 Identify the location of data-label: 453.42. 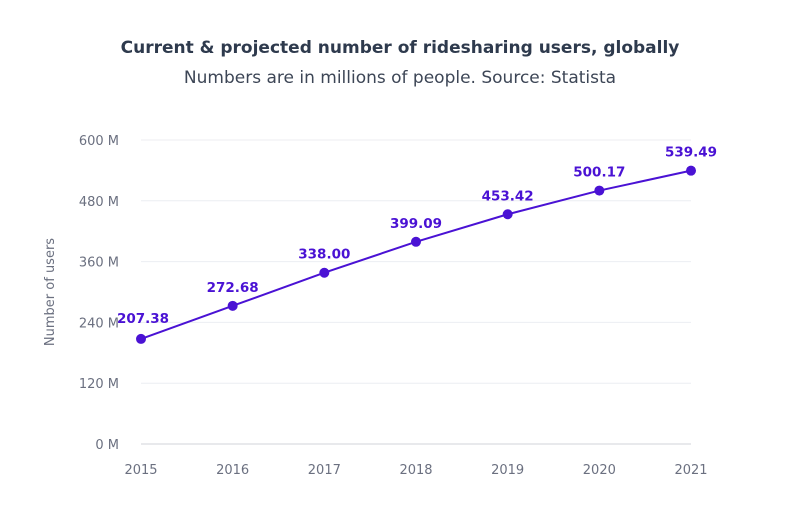
(508, 196).